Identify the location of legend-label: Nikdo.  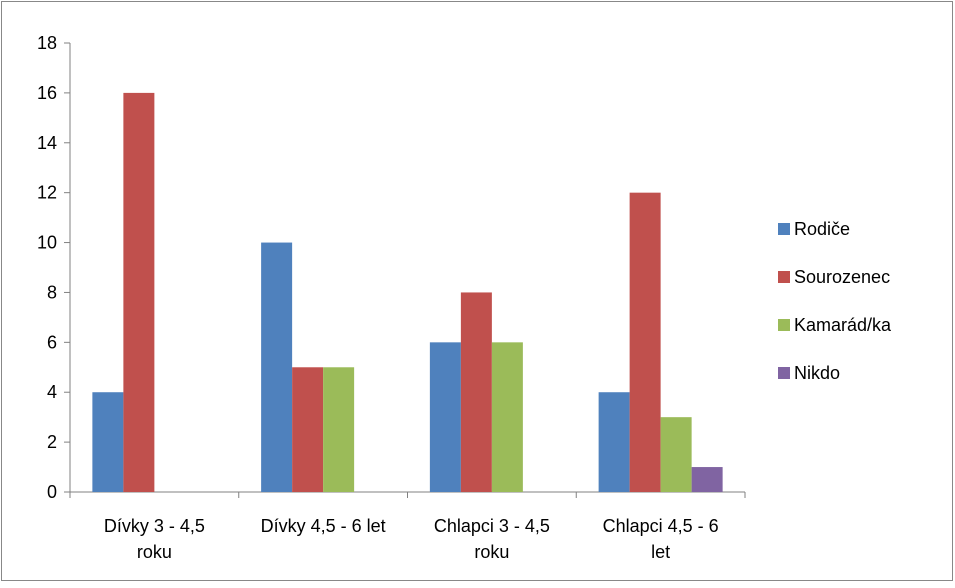
(817, 373).